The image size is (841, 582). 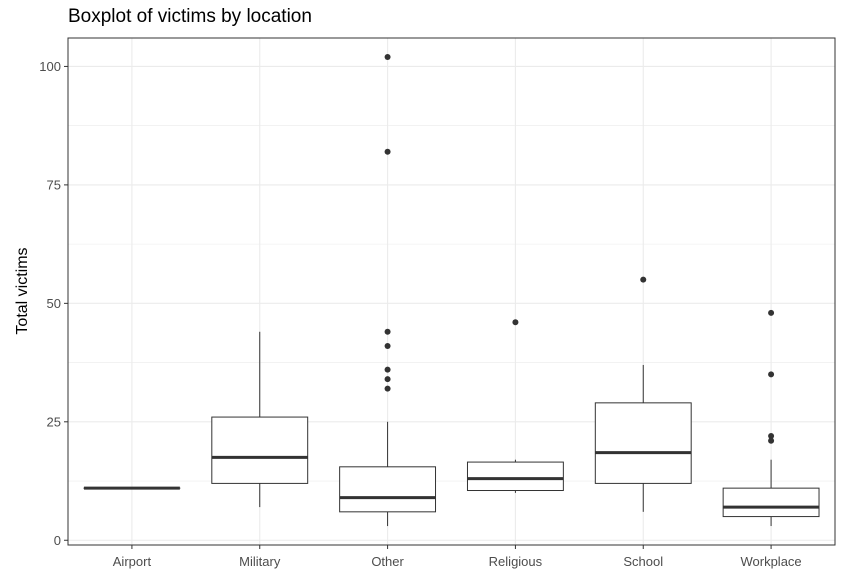 I want to click on x-tick-label: Airport, so click(x=132, y=561).